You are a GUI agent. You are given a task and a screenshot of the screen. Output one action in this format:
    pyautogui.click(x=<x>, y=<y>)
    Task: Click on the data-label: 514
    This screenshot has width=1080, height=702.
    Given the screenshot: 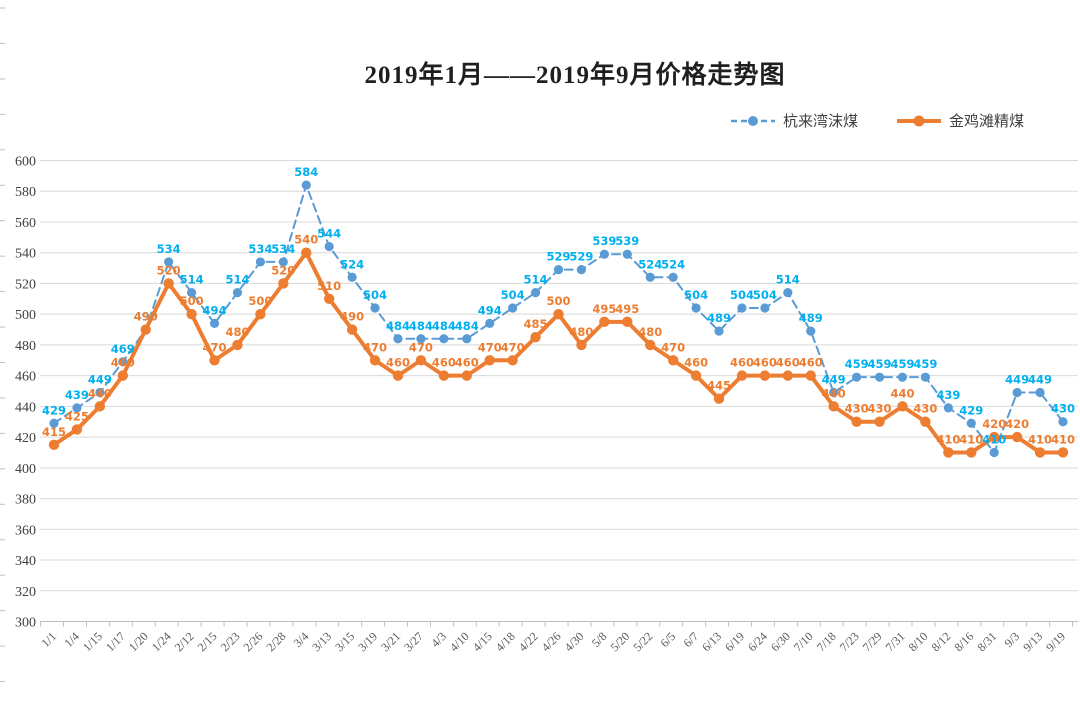 What is the action you would take?
    pyautogui.click(x=536, y=280)
    